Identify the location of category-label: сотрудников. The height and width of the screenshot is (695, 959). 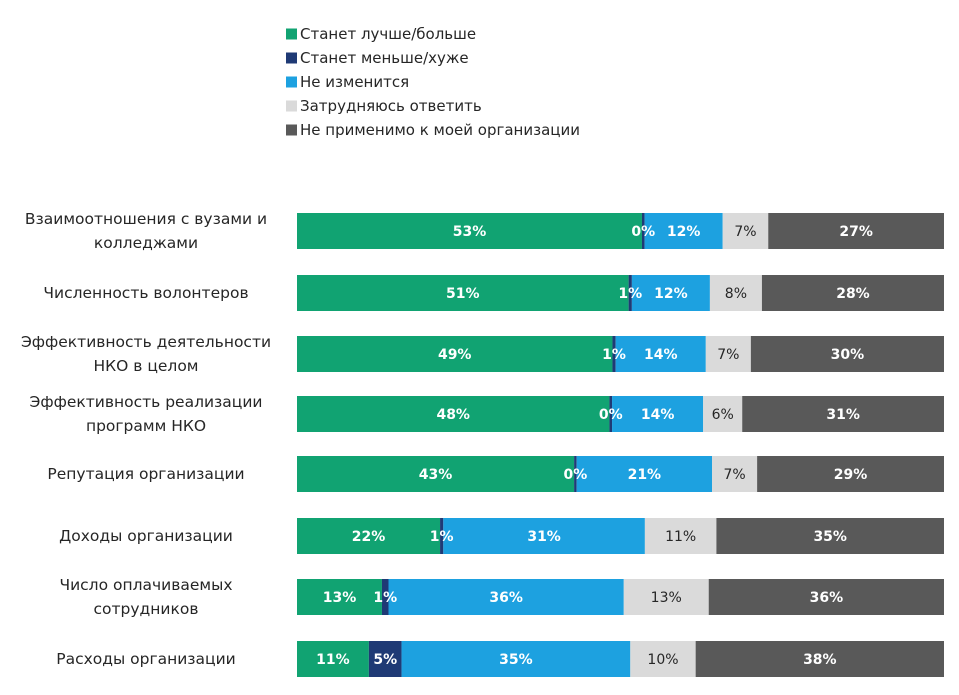
(146, 609).